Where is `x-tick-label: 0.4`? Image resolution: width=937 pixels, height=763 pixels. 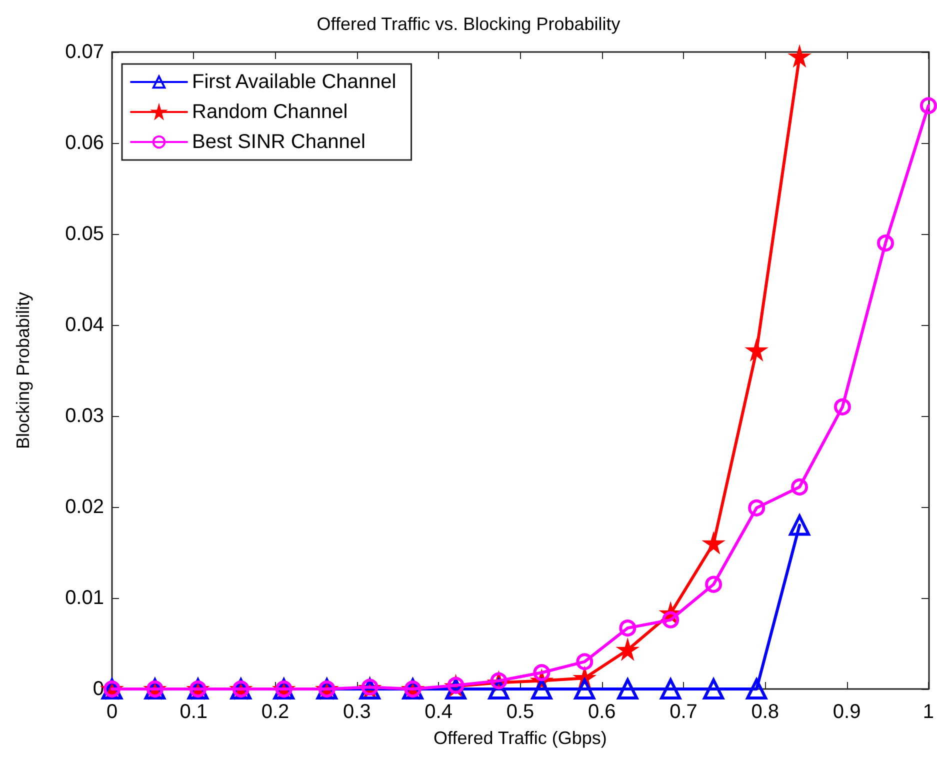
x-tick-label: 0.4 is located at coordinates (438, 712).